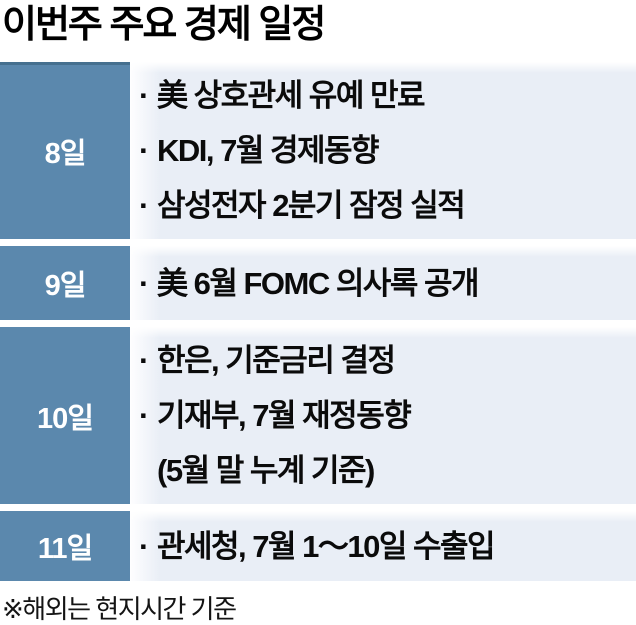  What do you see at coordinates (266, 470) in the screenshot?
I see `event-text: (5월 말 누계 기준)` at bounding box center [266, 470].